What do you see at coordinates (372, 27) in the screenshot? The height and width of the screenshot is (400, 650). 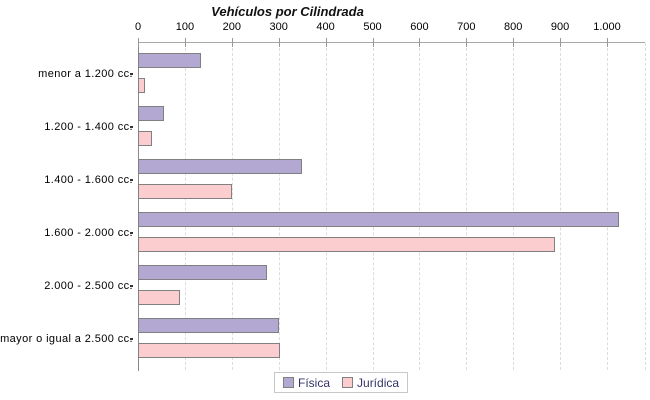 I see `x-axis-tick-label: 500` at bounding box center [372, 27].